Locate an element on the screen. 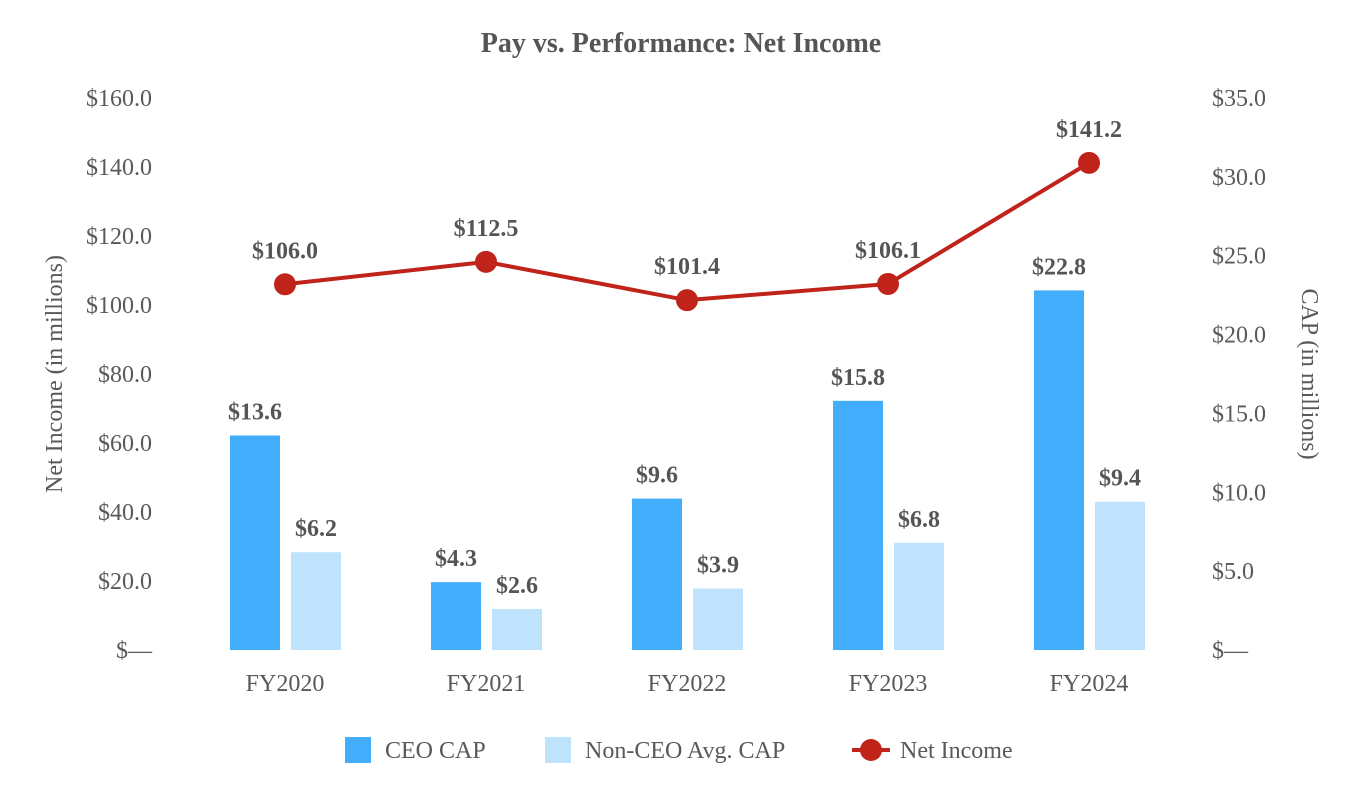 Image resolution: width=1362 pixels, height=806 pixels. y-right-tick-label: $25.0 is located at coordinates (1239, 257).